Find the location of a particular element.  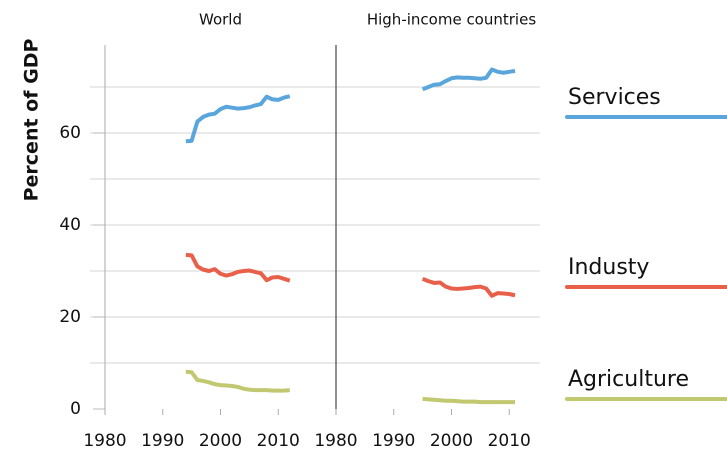

legend-label: Industy is located at coordinates (608, 267).